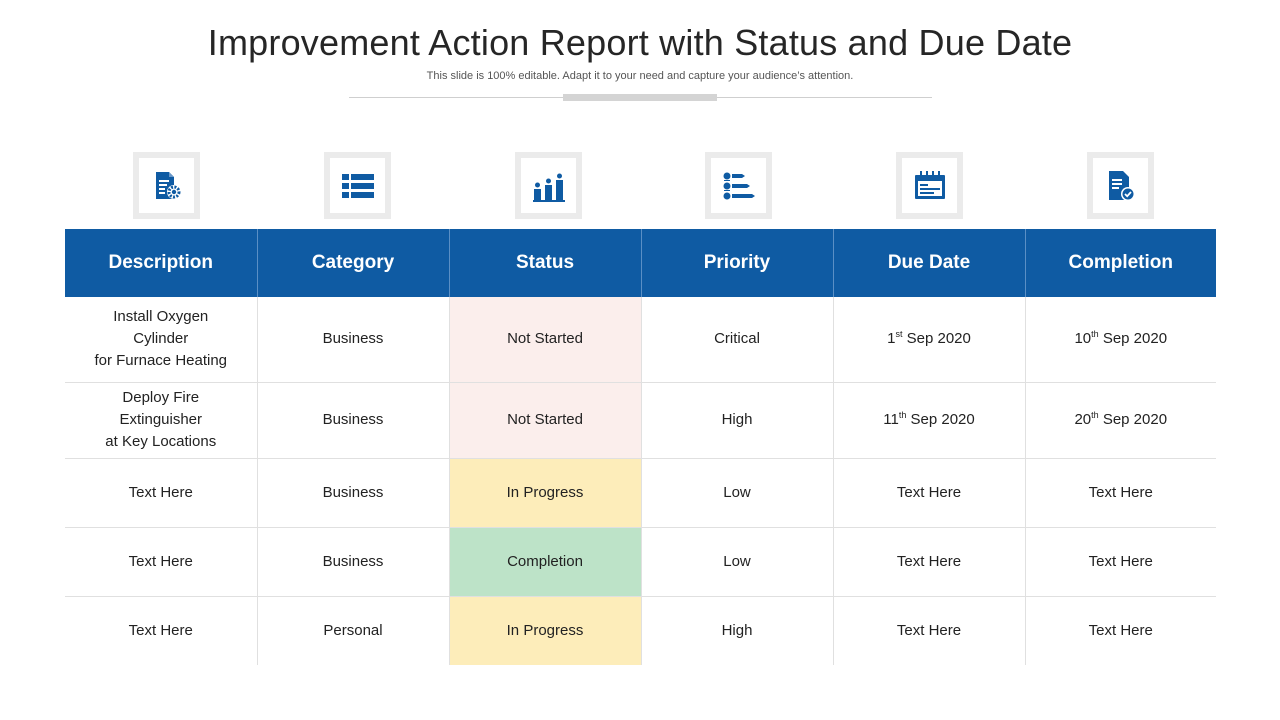 This screenshot has height=720, width=1280. I want to click on priority-cell: Critical, so click(737, 340).